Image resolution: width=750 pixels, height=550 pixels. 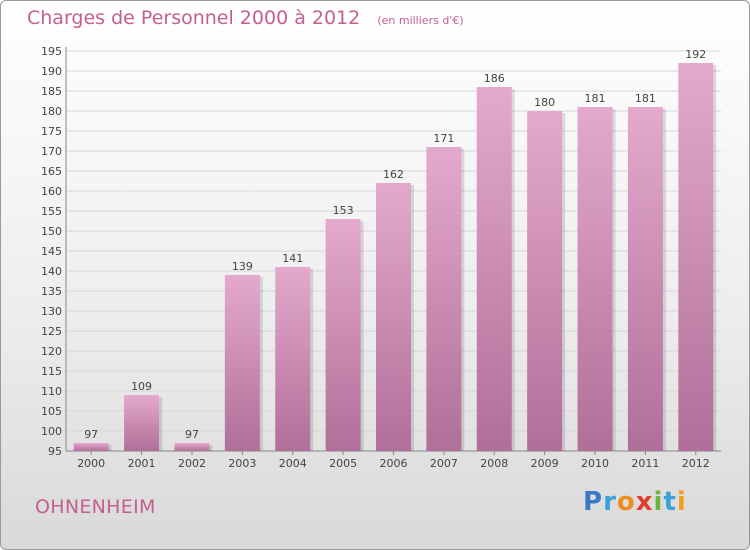 What do you see at coordinates (670, 502) in the screenshot?
I see `logo-letter: t` at bounding box center [670, 502].